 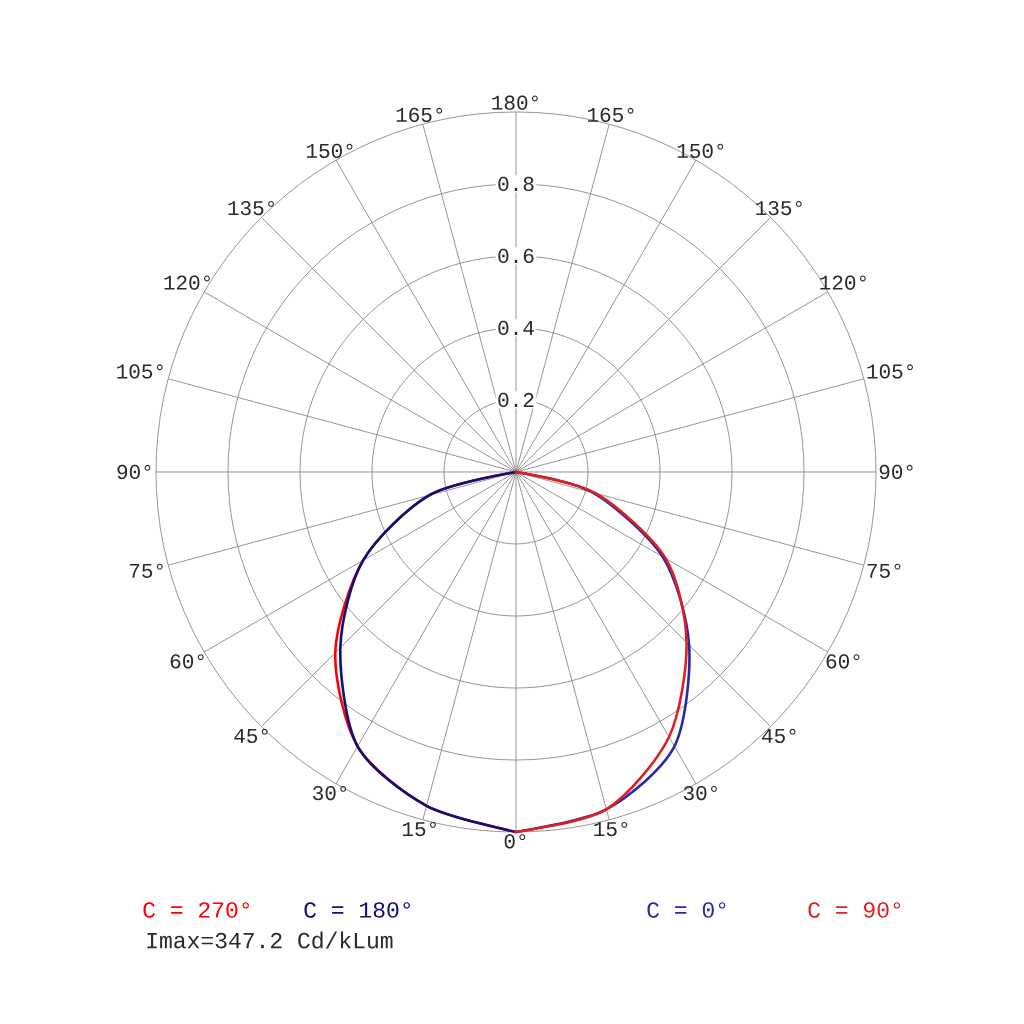 I want to click on y-tick-label: 0.2, so click(x=516, y=400).